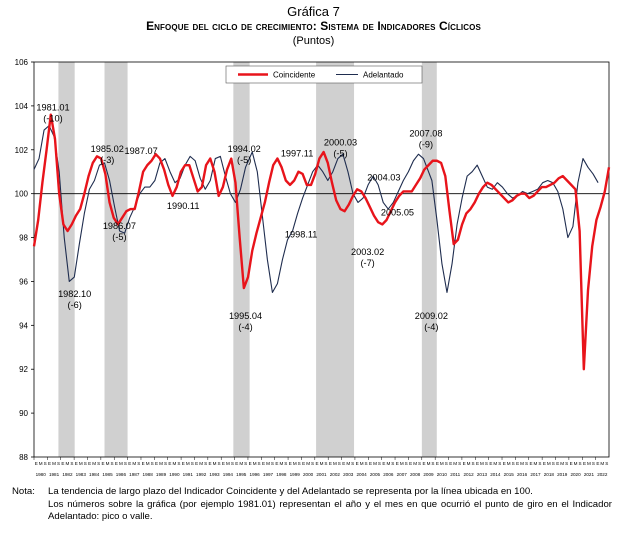 The height and width of the screenshot is (539, 627). What do you see at coordinates (201, 474) in the screenshot?
I see `x-year-label: 1992` at bounding box center [201, 474].